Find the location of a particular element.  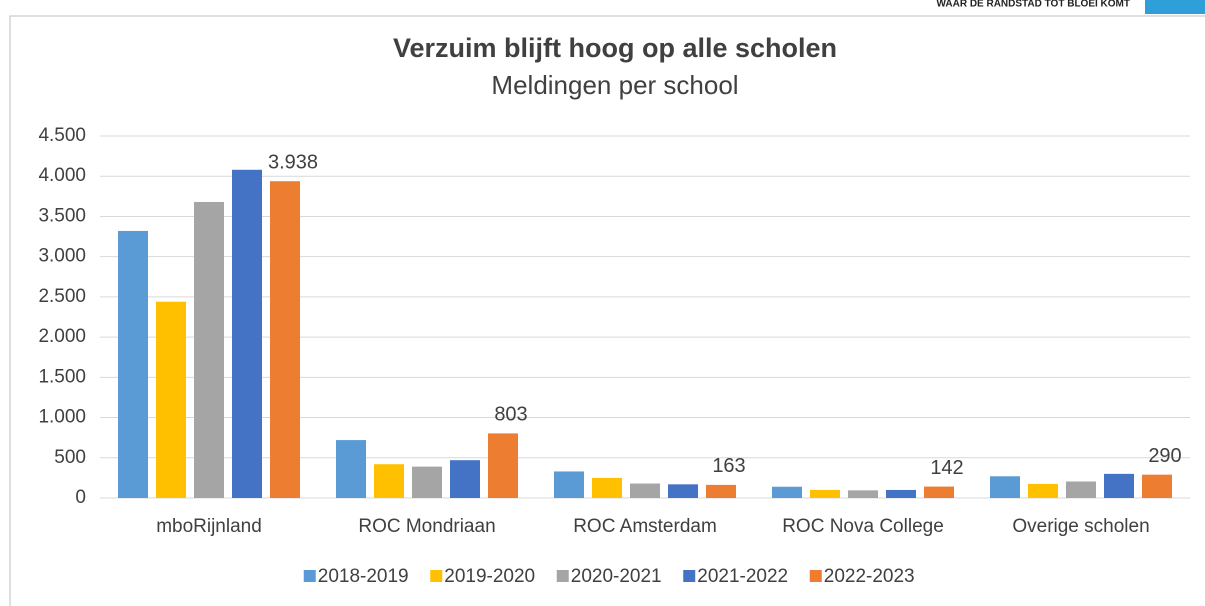

x-tick-label: ROC Nova College is located at coordinates (863, 526).